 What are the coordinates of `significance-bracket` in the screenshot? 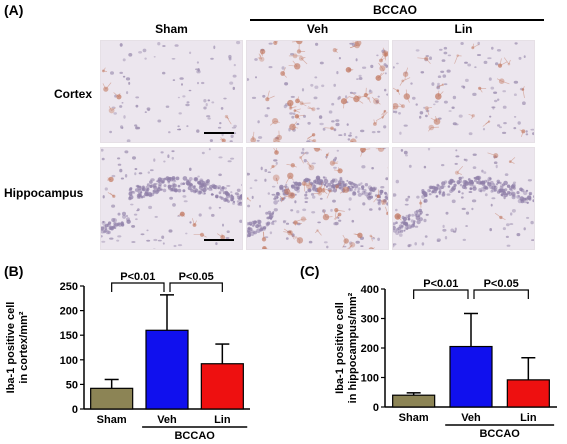 It's located at (138, 287).